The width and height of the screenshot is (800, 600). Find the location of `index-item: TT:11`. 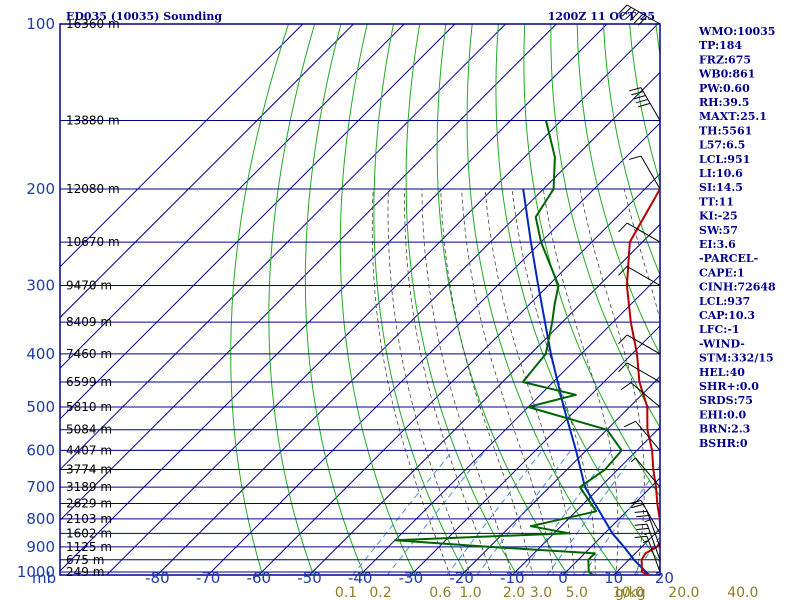

index-item: TT:11 is located at coordinates (716, 201).